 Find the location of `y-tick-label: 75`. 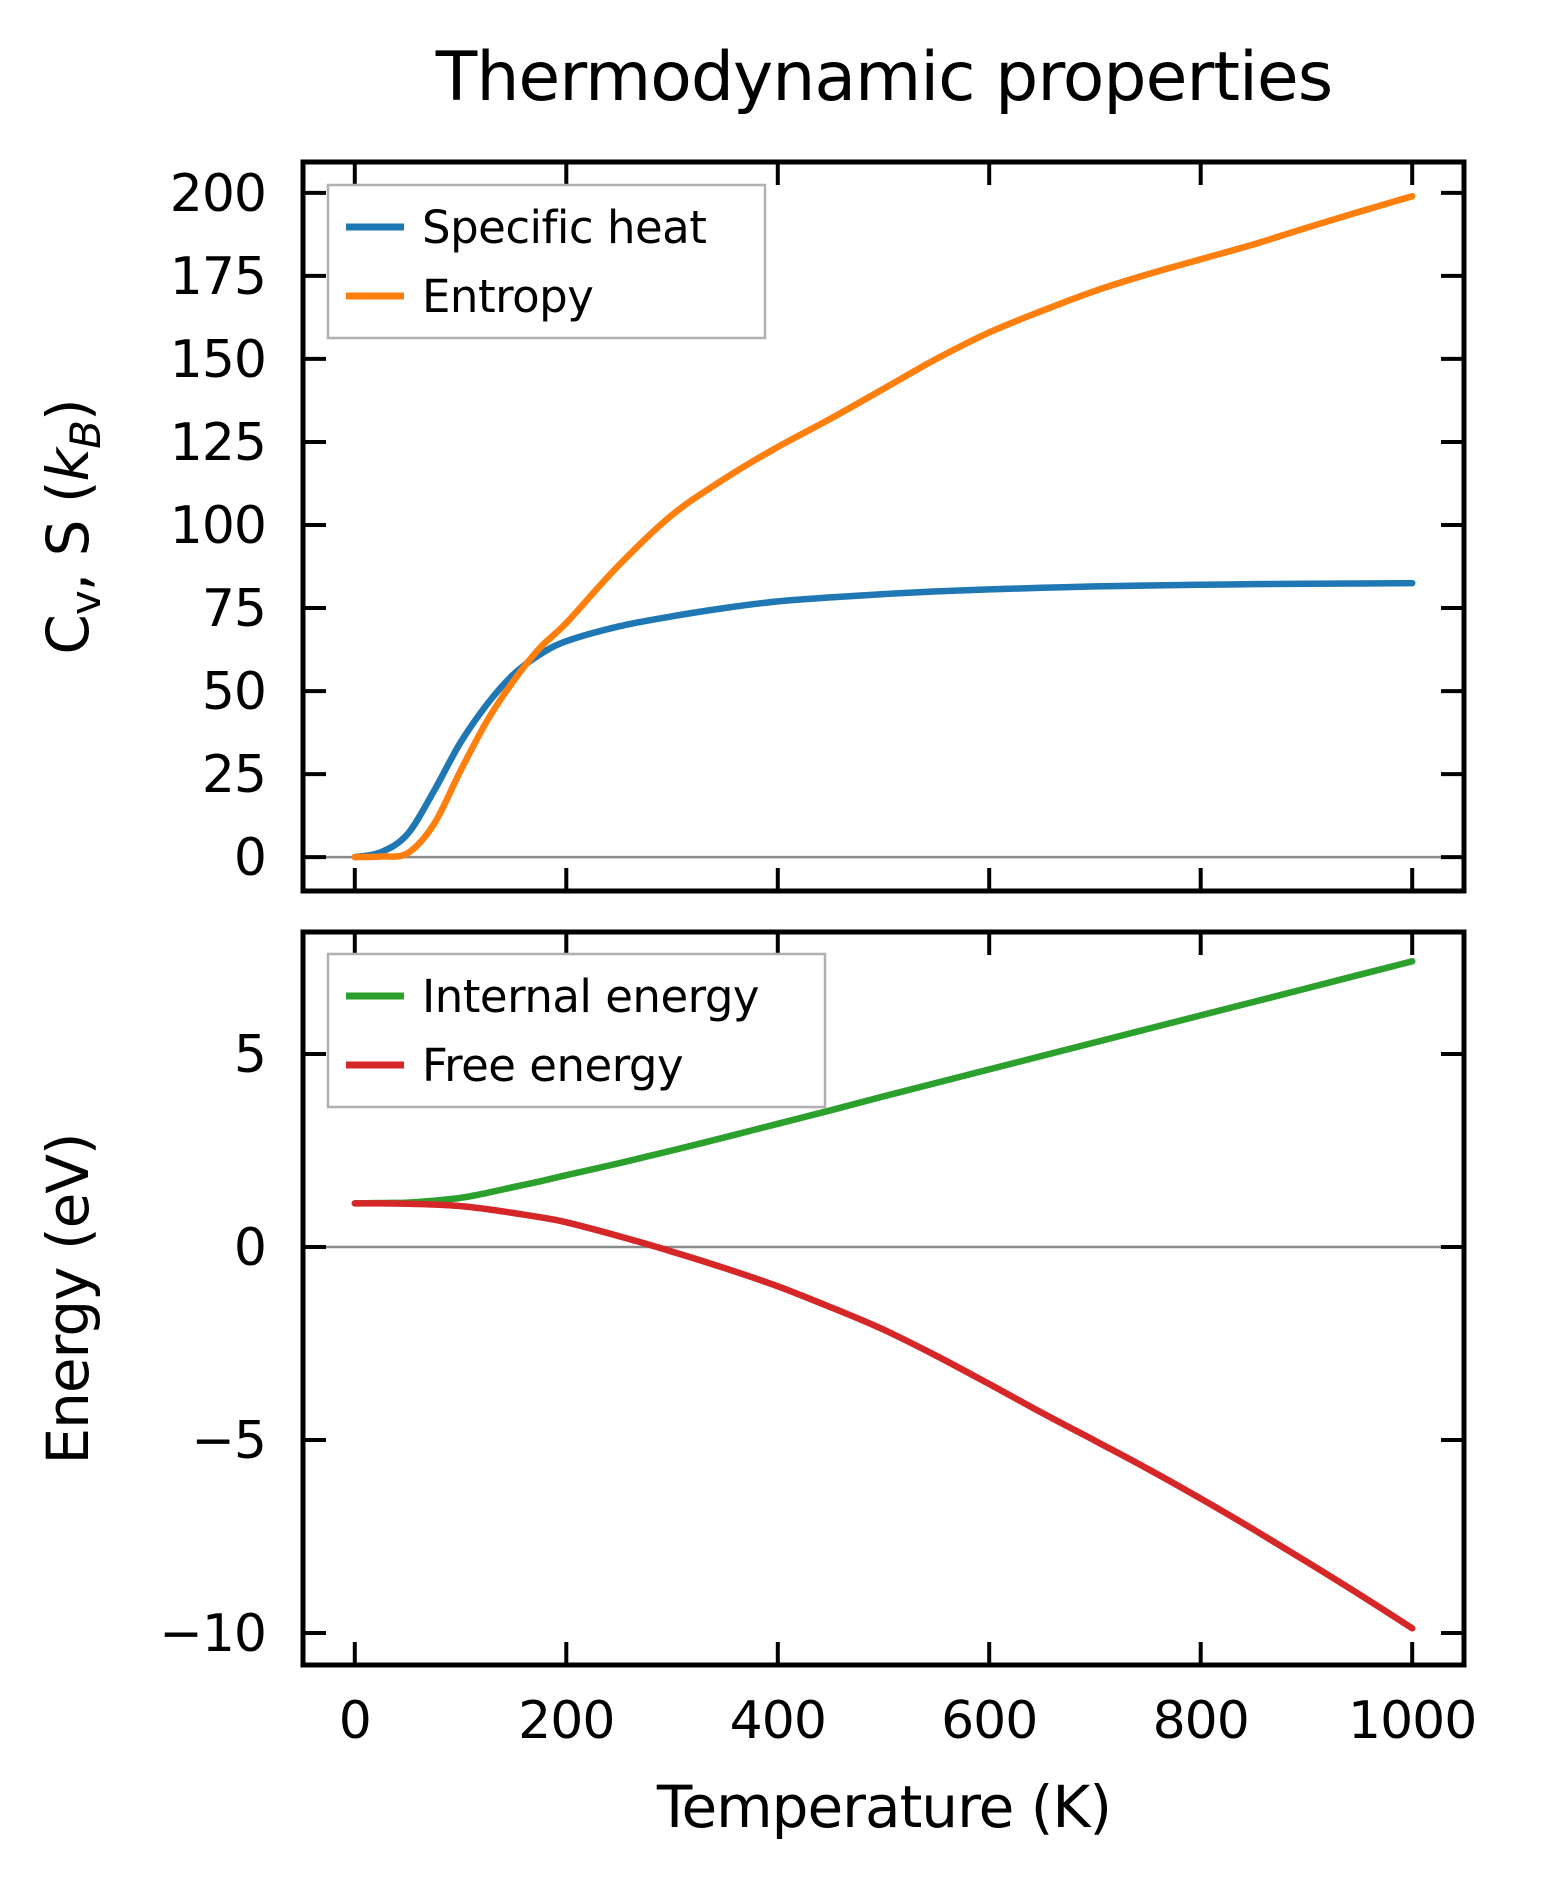

y-tick-label: 75 is located at coordinates (234, 609).